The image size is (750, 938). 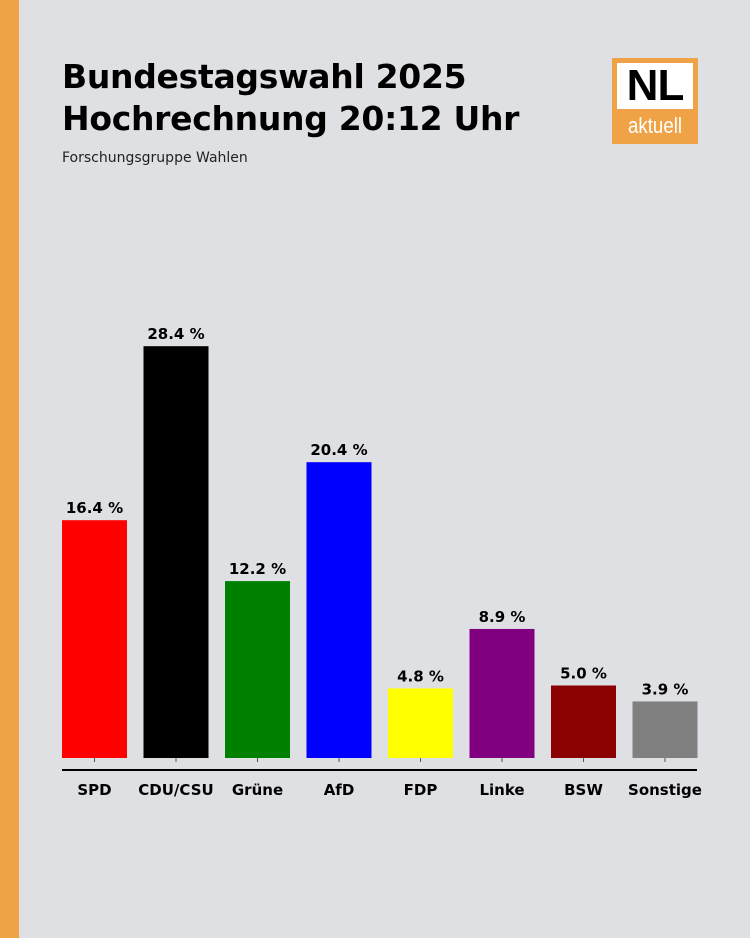 What do you see at coordinates (339, 610) in the screenshot?
I see `bar-afd` at bounding box center [339, 610].